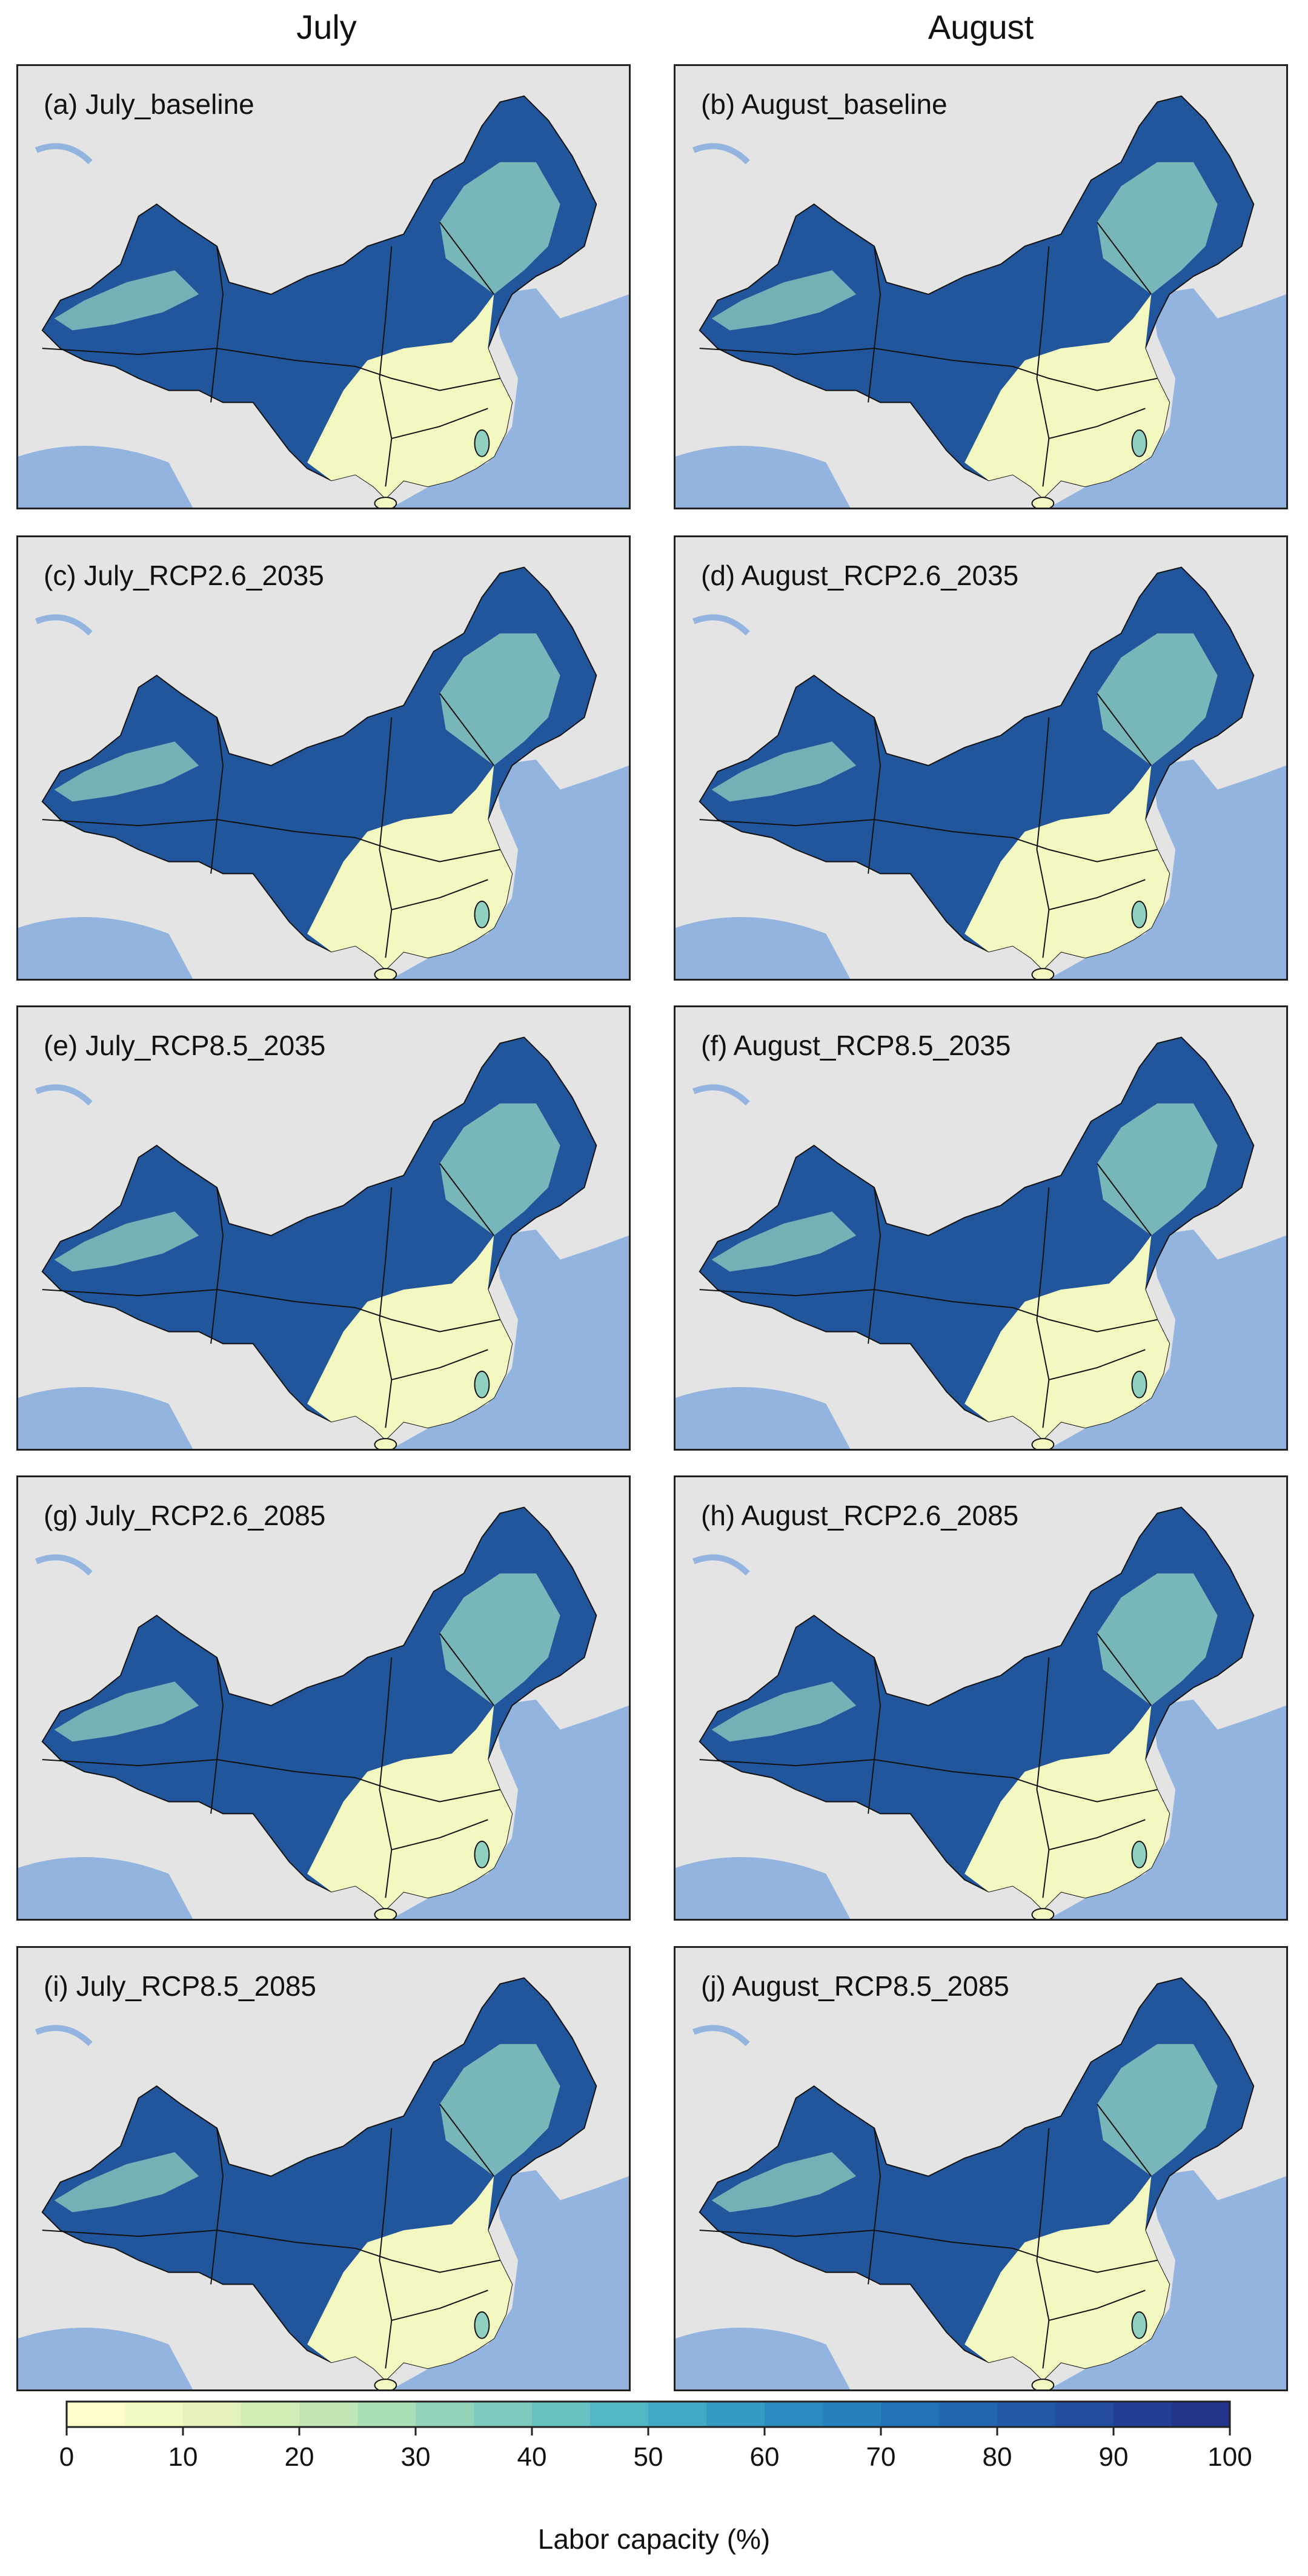 The image size is (1308, 2576). I want to click on colorbar-tick-label: 60, so click(765, 2457).